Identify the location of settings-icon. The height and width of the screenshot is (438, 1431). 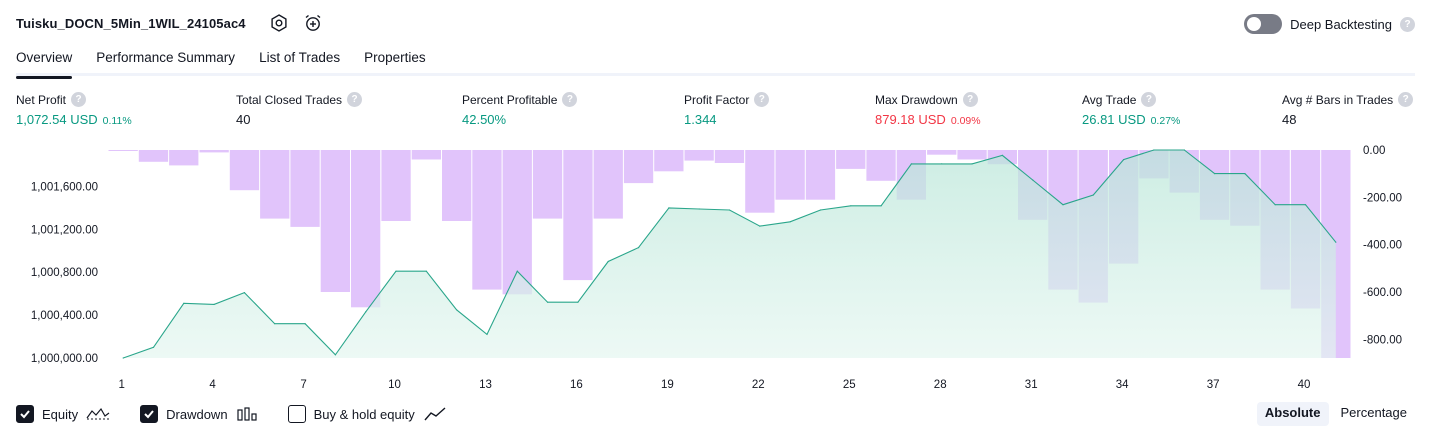
(279, 23).